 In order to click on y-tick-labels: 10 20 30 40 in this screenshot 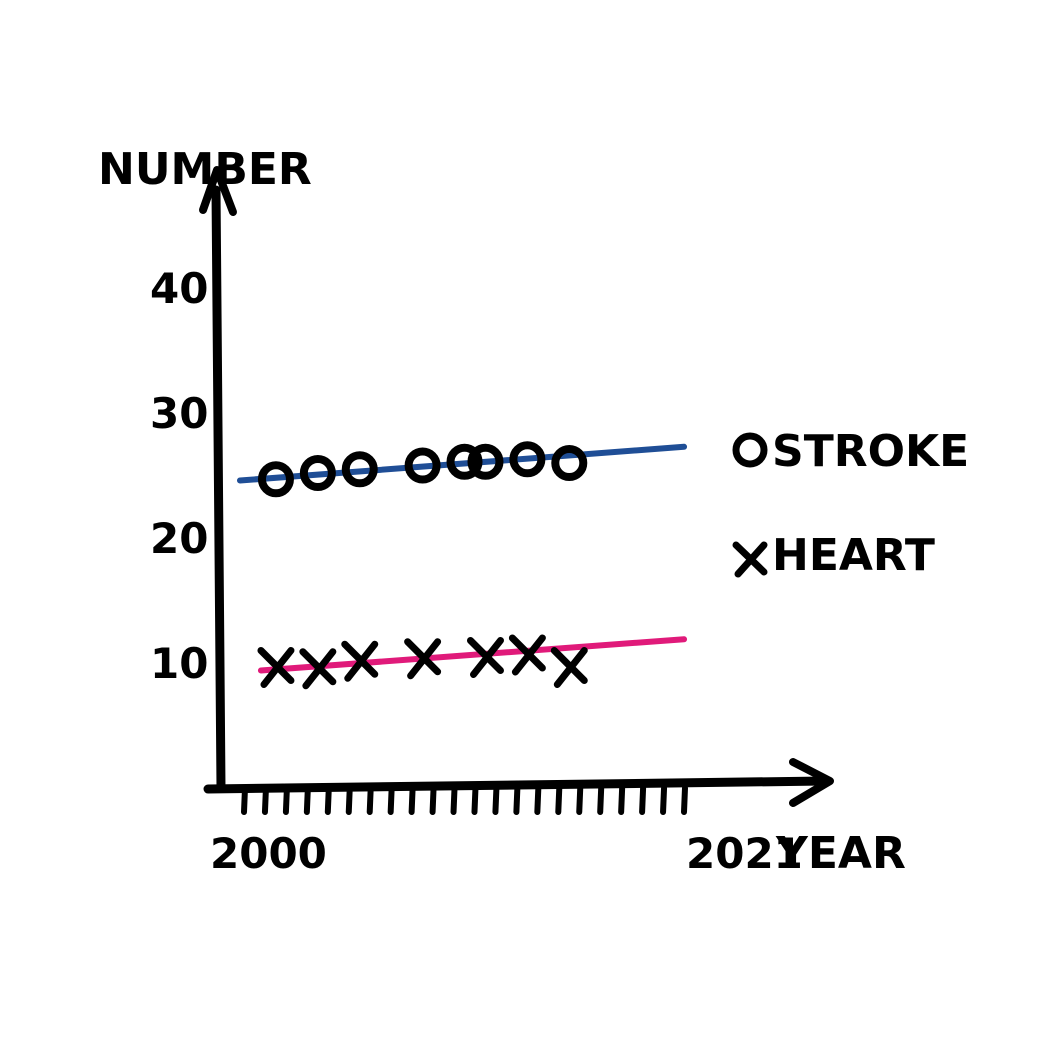, I will do `click(179, 476)`.